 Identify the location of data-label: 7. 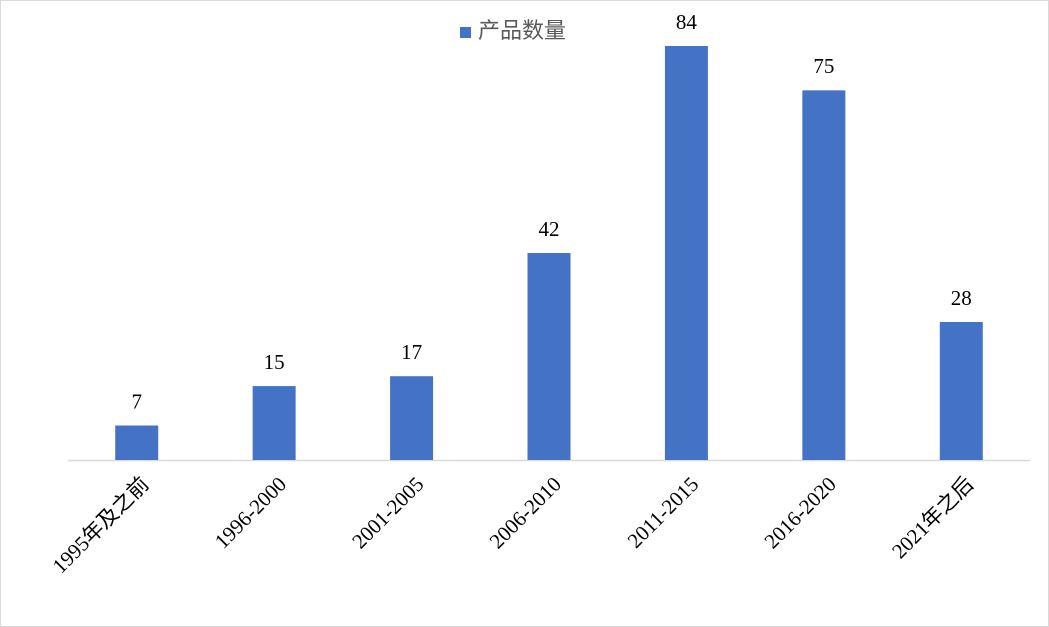
(136, 401).